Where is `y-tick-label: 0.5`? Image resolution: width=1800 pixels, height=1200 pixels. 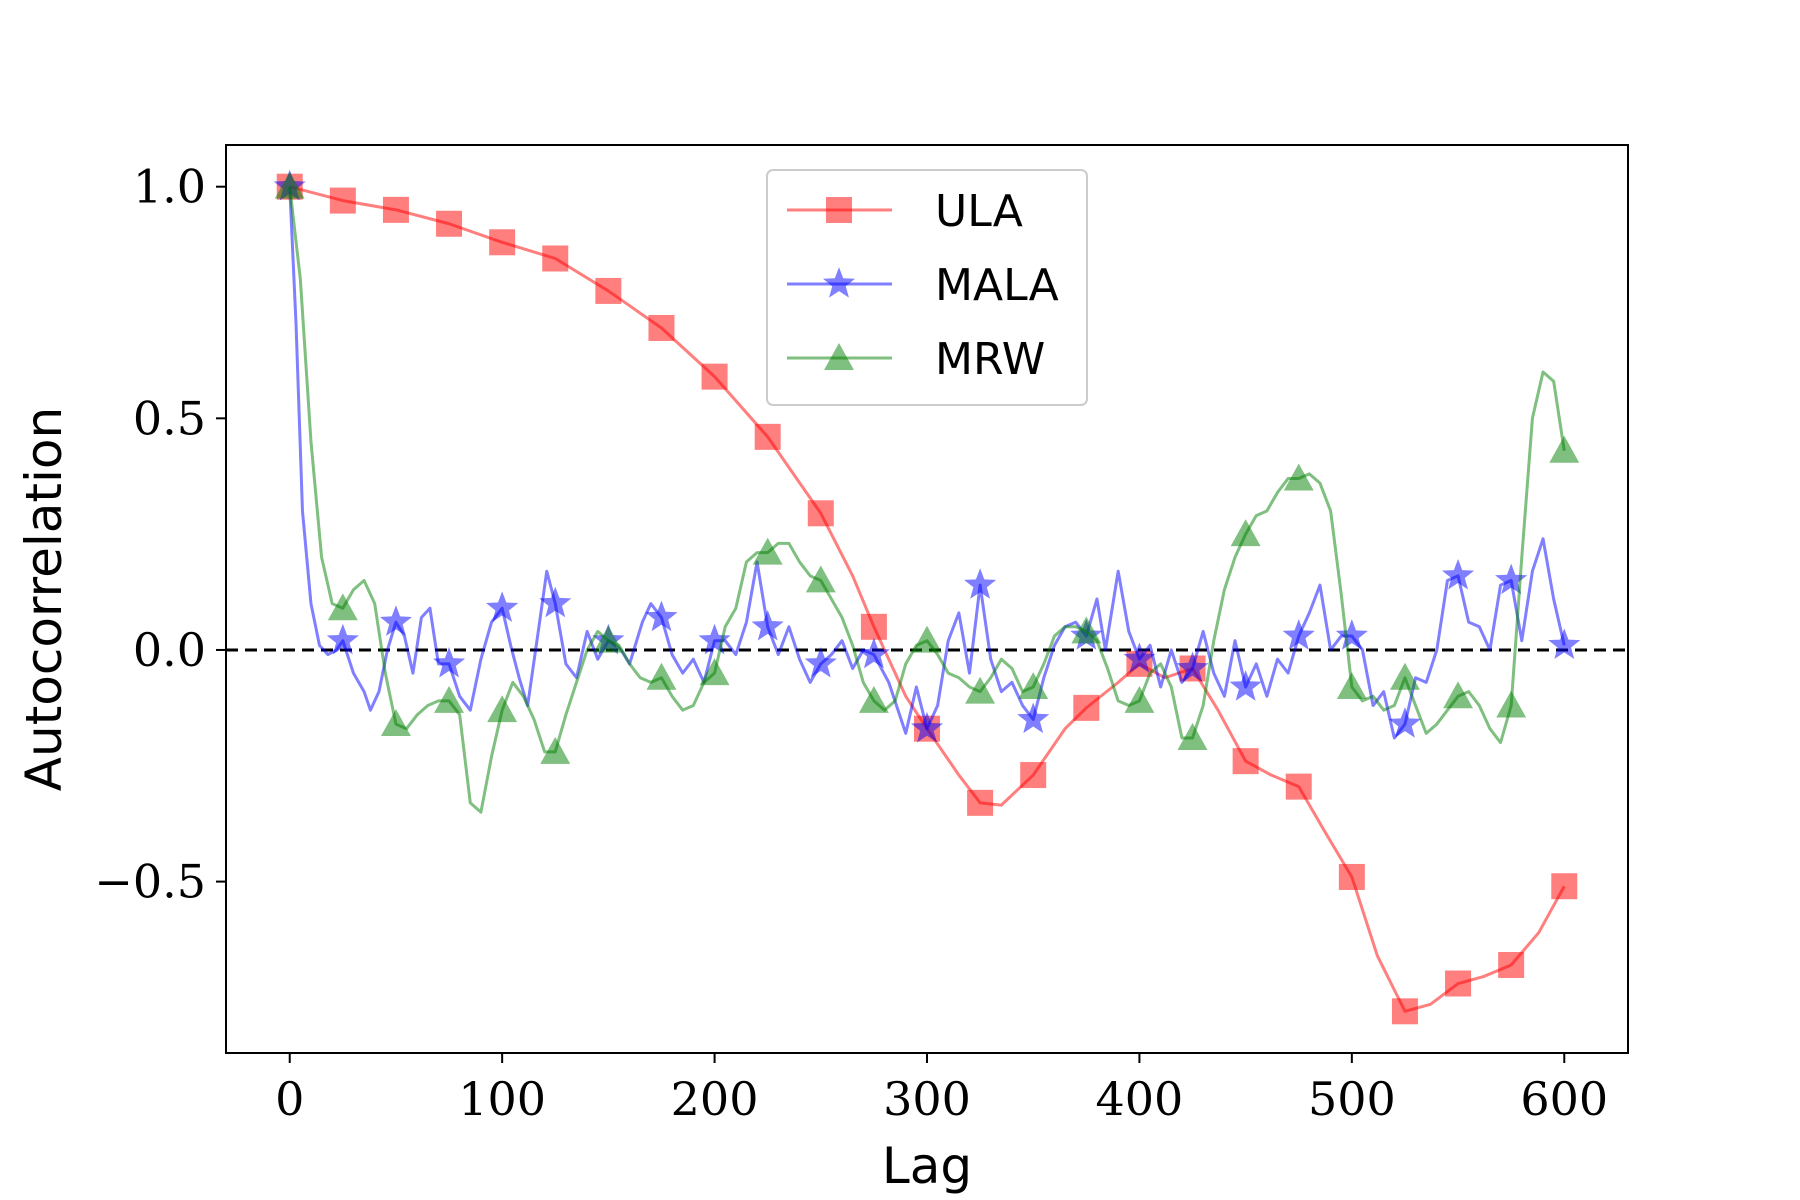
y-tick-label: 0.5 is located at coordinates (169, 418).